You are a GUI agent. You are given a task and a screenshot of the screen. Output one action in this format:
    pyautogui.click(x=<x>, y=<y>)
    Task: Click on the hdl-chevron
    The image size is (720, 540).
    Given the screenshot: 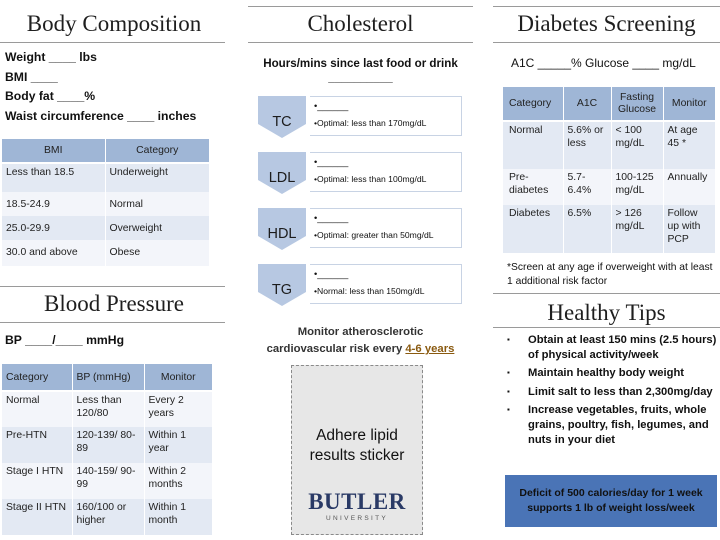 What is the action you would take?
    pyautogui.click(x=282, y=229)
    